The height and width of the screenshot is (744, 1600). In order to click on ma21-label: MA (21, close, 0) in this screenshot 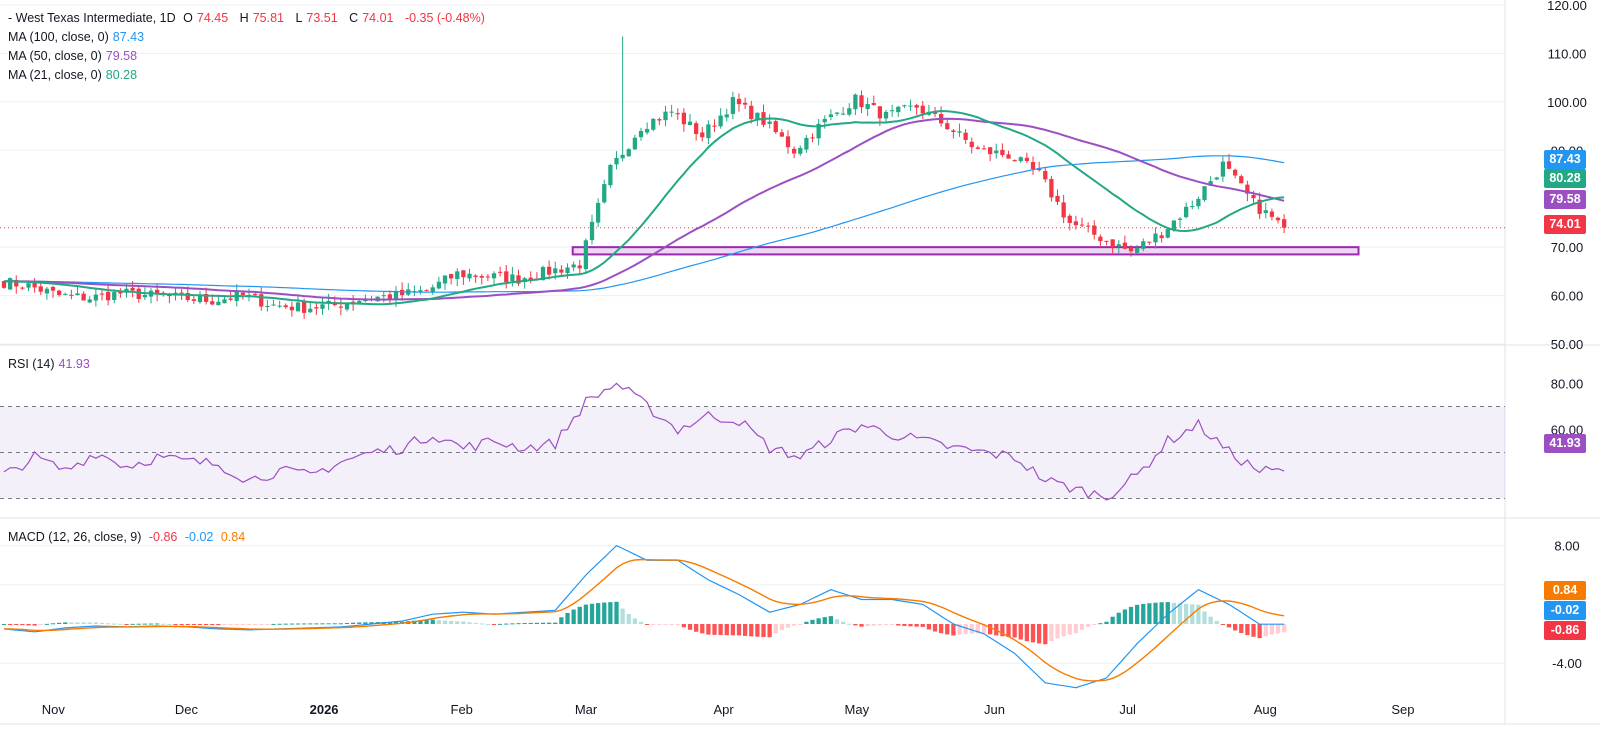, I will do `click(55, 75)`.